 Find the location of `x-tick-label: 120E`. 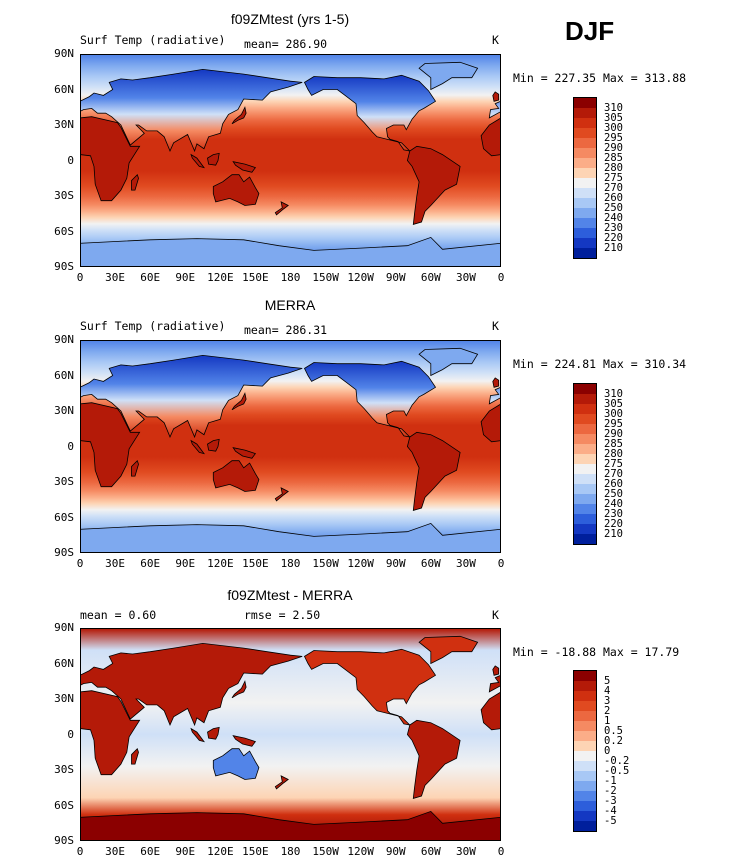

x-tick-label: 120E is located at coordinates (220, 563).